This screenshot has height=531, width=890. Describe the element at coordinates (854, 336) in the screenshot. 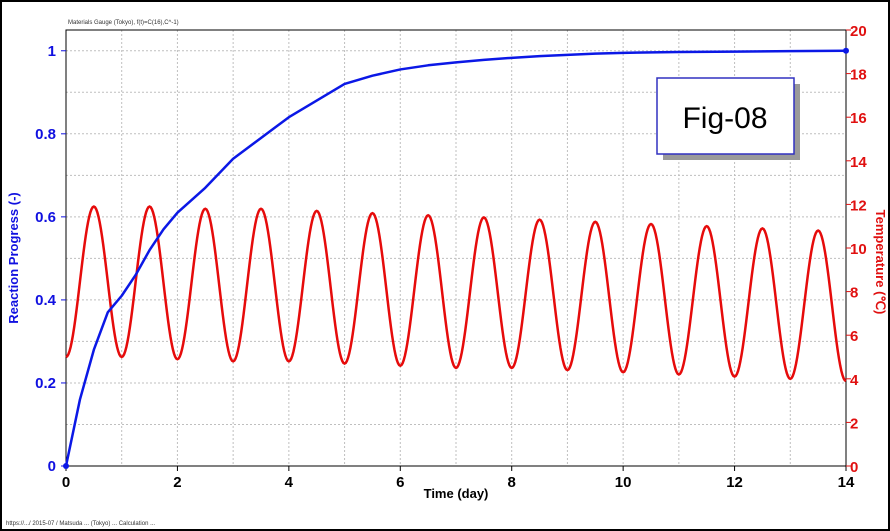

I see `y-right-tick-label: 6` at that location.